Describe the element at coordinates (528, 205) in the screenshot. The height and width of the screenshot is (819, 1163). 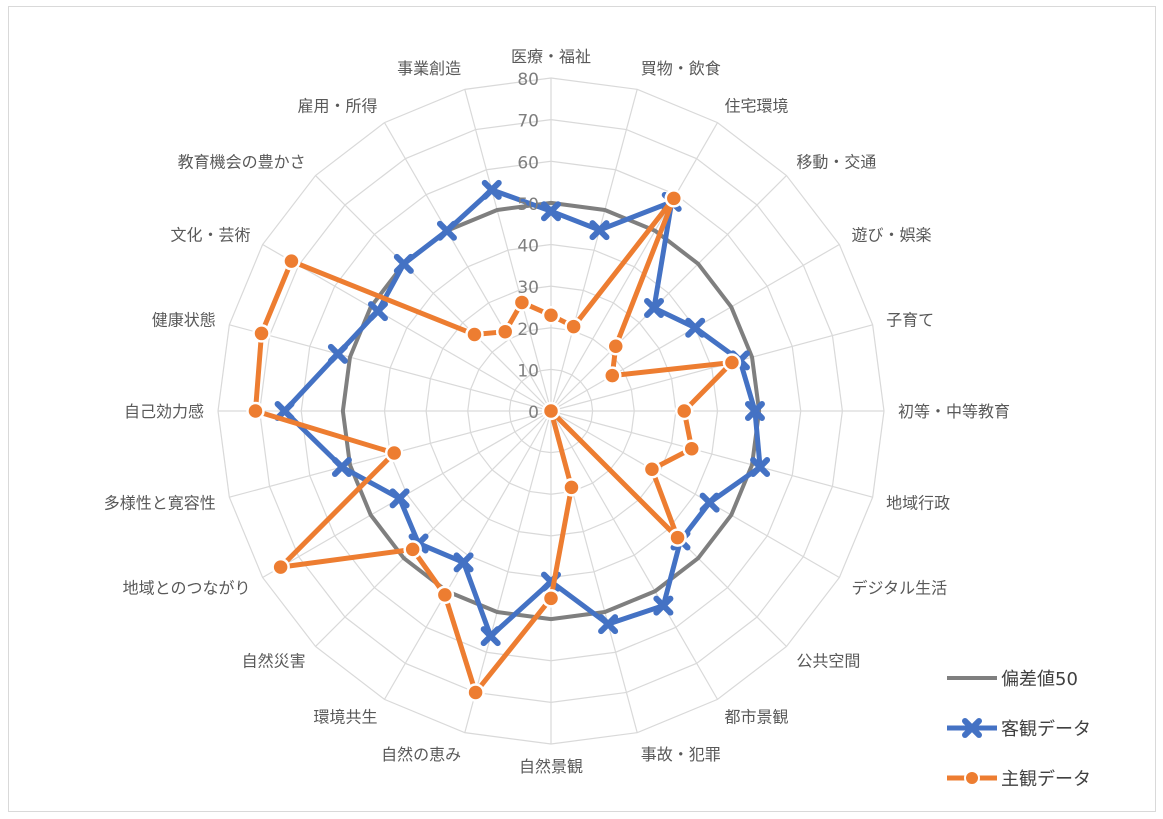
I see `radial-tick-label: 50` at that location.